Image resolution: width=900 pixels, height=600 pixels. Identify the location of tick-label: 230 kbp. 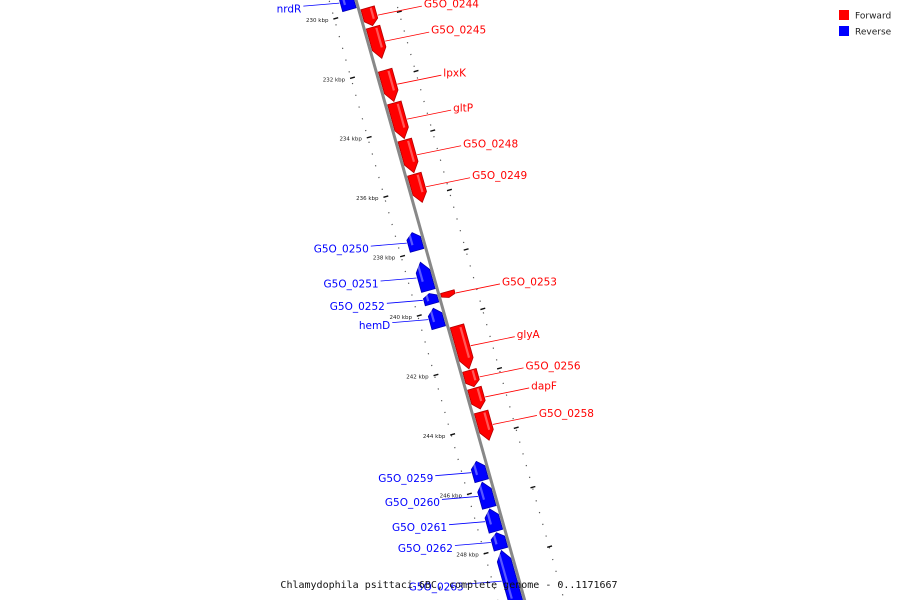
(317, 21).